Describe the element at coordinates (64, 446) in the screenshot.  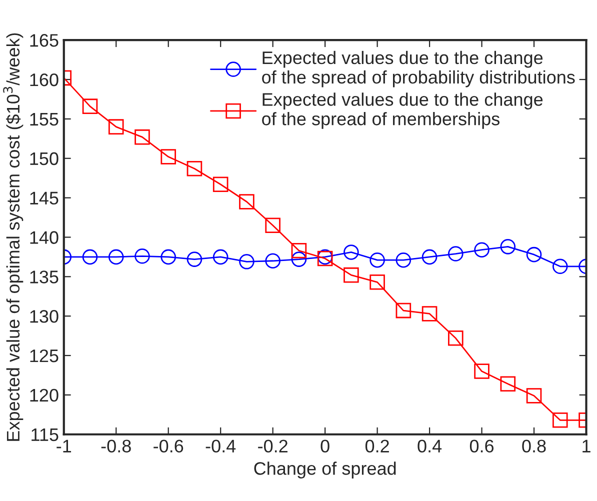
I see `x-tick-label: -1` at that location.